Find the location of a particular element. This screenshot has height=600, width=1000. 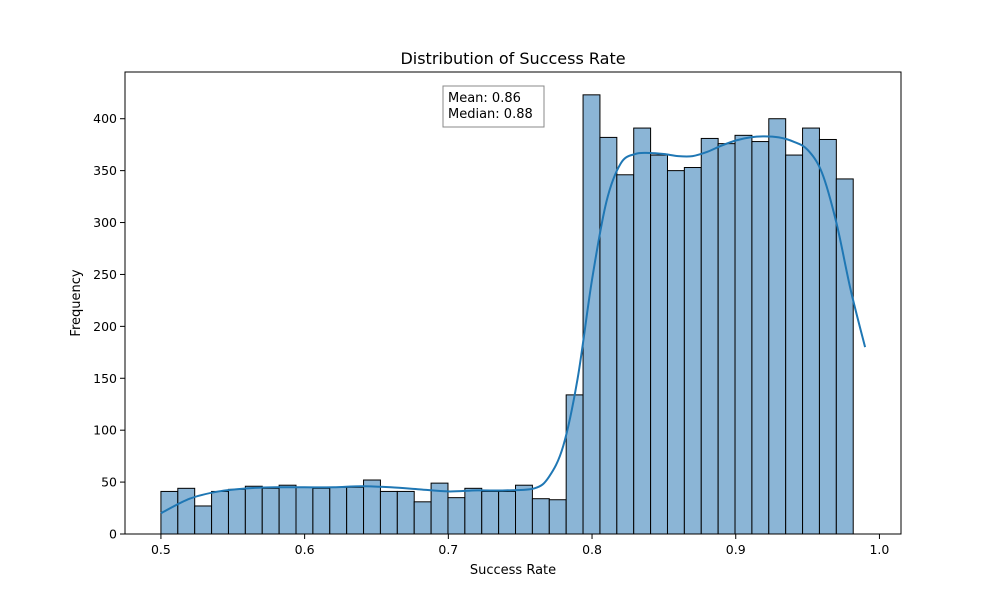

y-axis-ticks: 0 50 100 150 200 250 300 350 400 is located at coordinates (109, 326).